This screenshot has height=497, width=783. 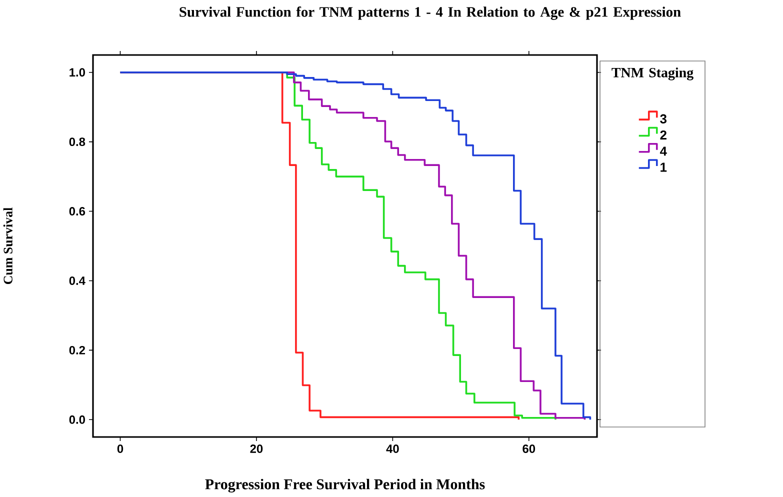 I want to click on x-tick-label: 40, so click(x=392, y=448).